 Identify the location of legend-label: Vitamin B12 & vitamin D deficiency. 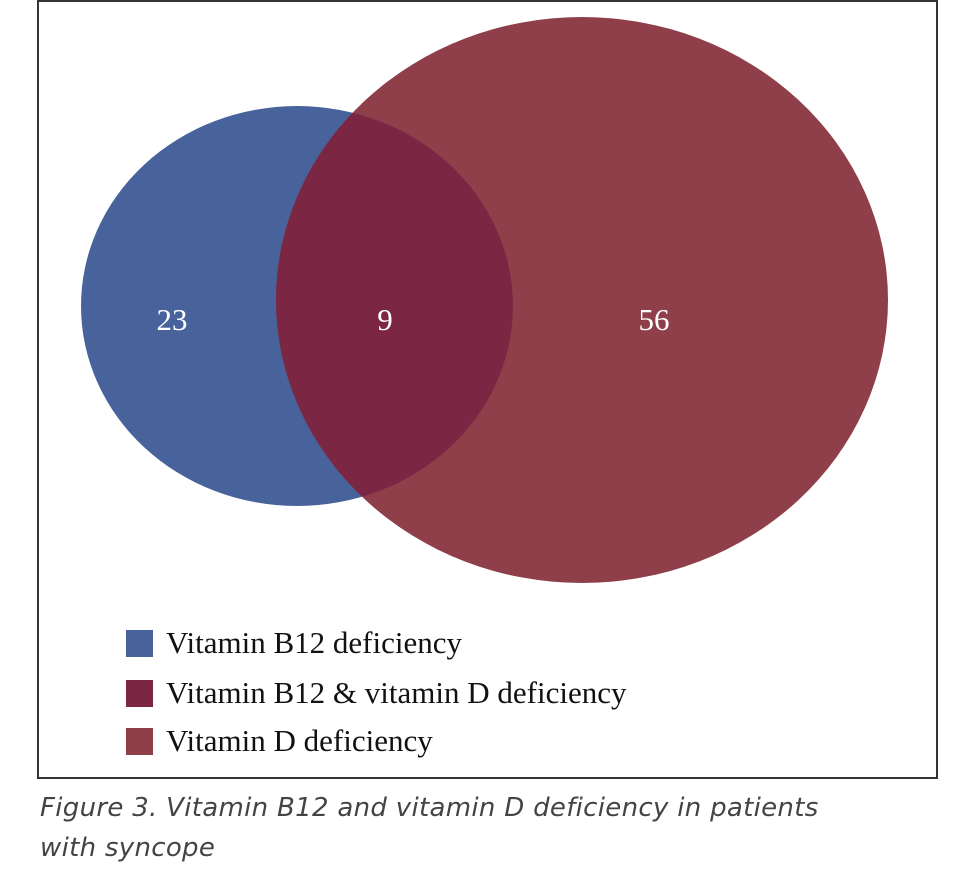
(396, 692).